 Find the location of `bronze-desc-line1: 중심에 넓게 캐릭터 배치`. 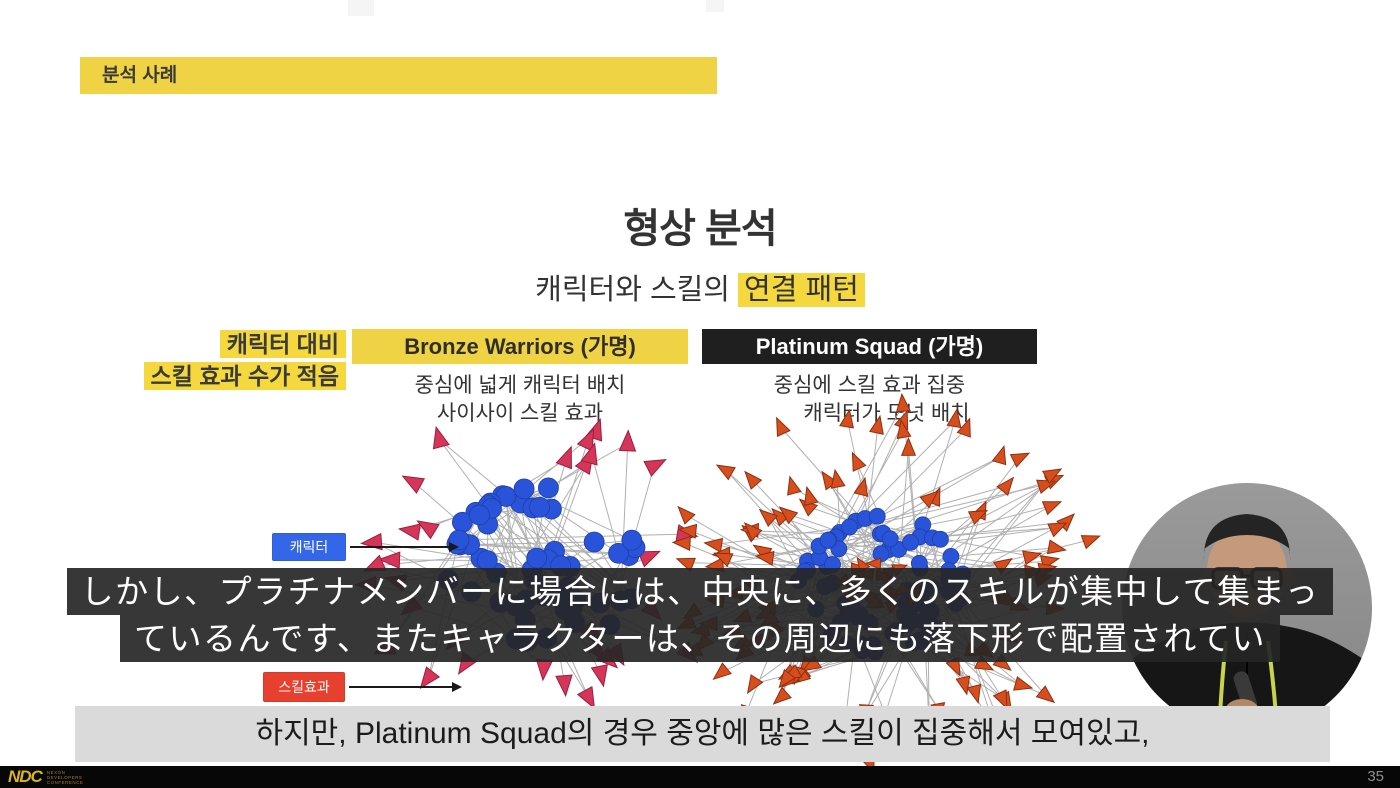

bronze-desc-line1: 중심에 넓게 캐릭터 배치 is located at coordinates (520, 385).